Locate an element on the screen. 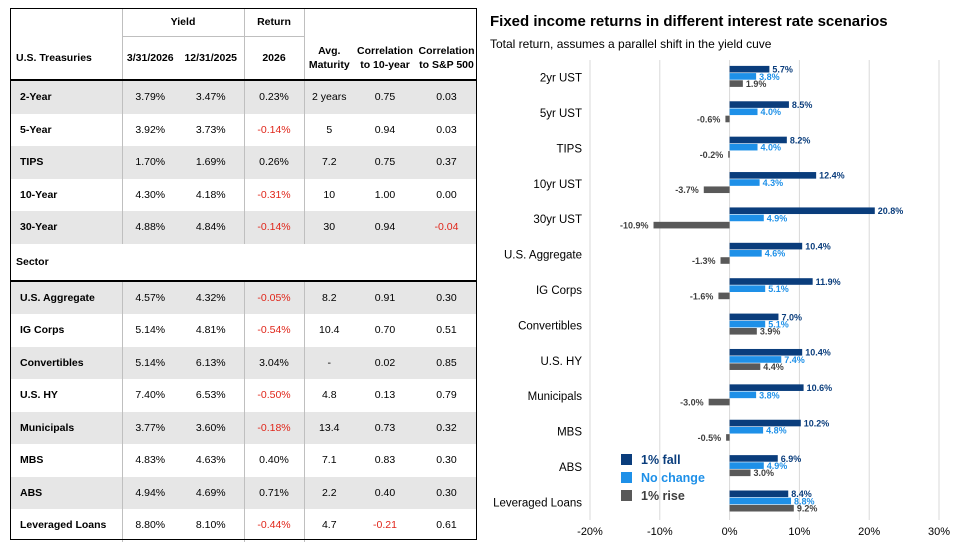  category-label: 5yr UST is located at coordinates (561, 114).